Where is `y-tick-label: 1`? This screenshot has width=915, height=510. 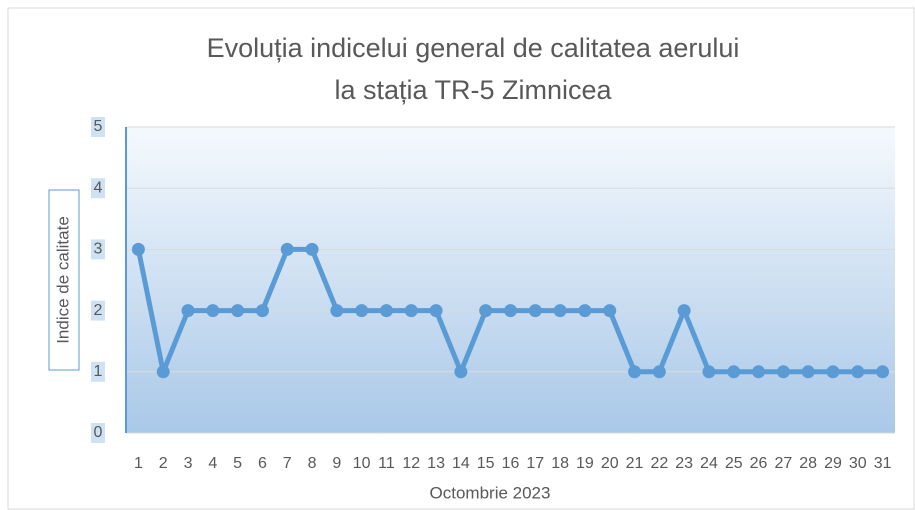 y-tick-label: 1 is located at coordinates (98, 371).